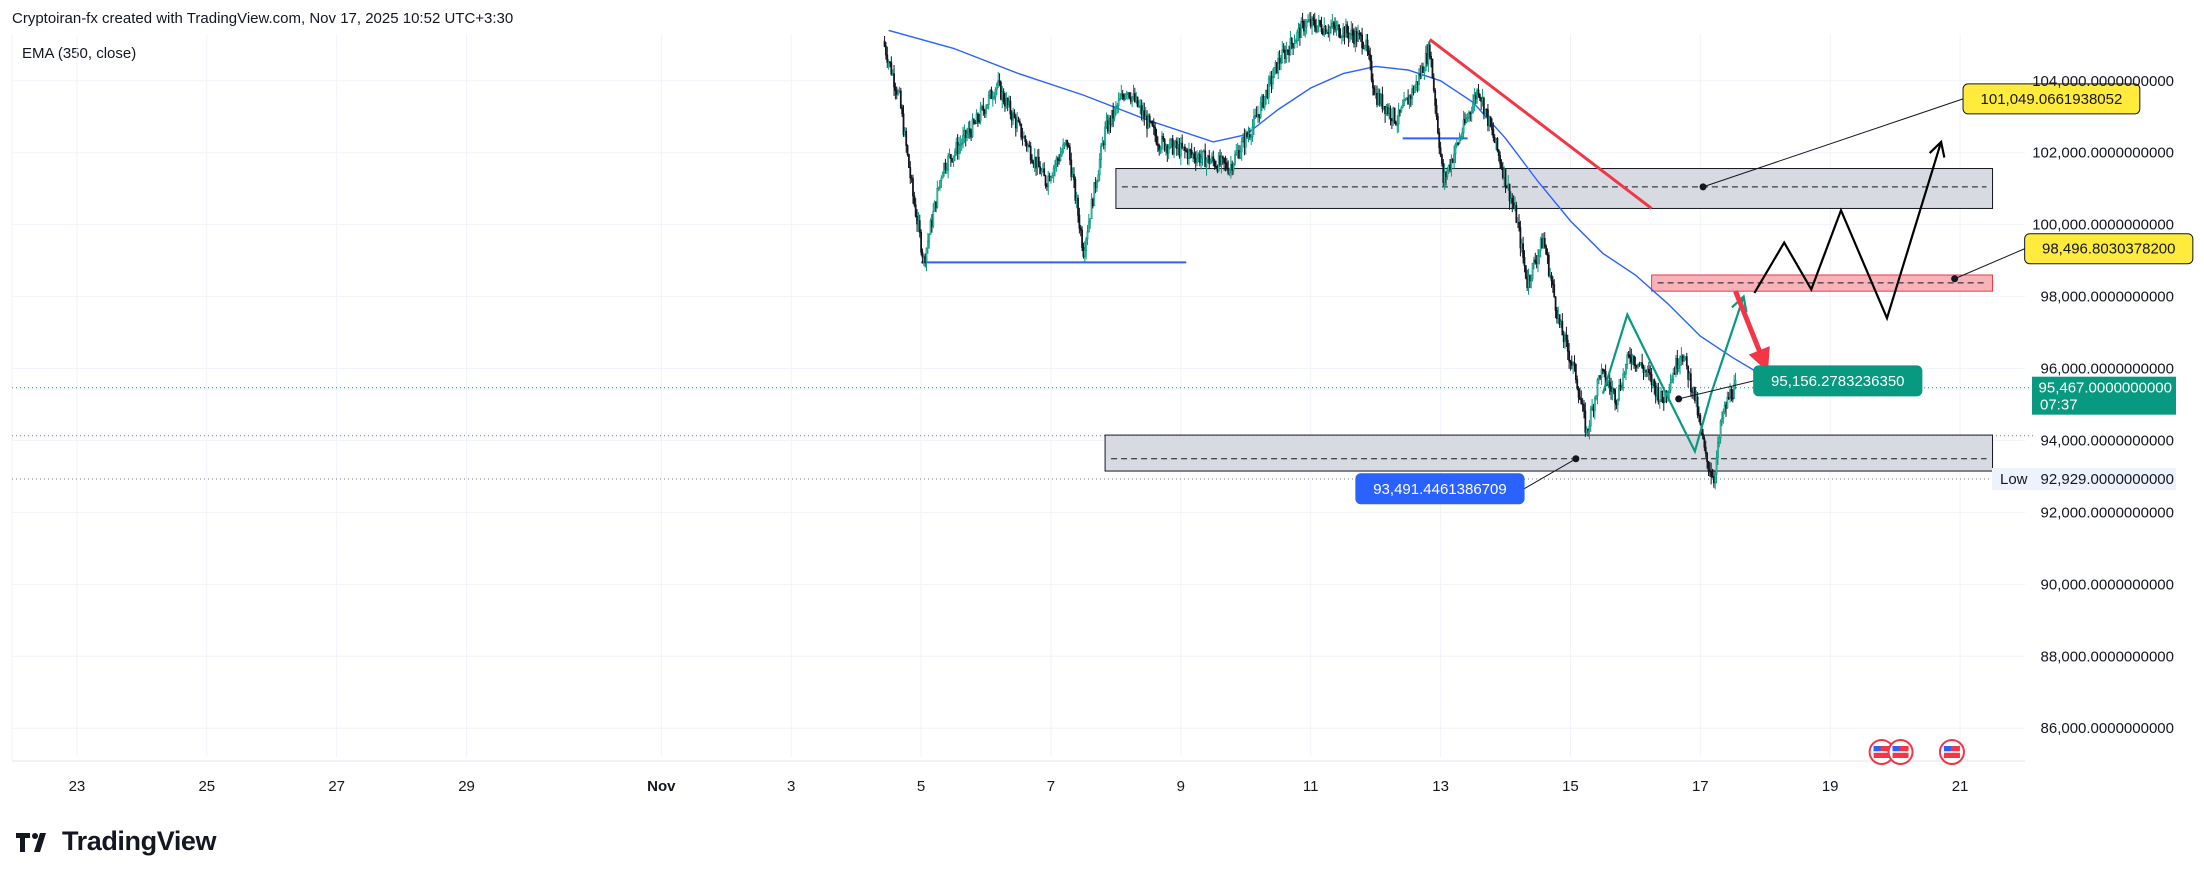 This screenshot has height=878, width=2204. I want to click on price-tick-label: 98,000.0000000000, so click(2107, 297).